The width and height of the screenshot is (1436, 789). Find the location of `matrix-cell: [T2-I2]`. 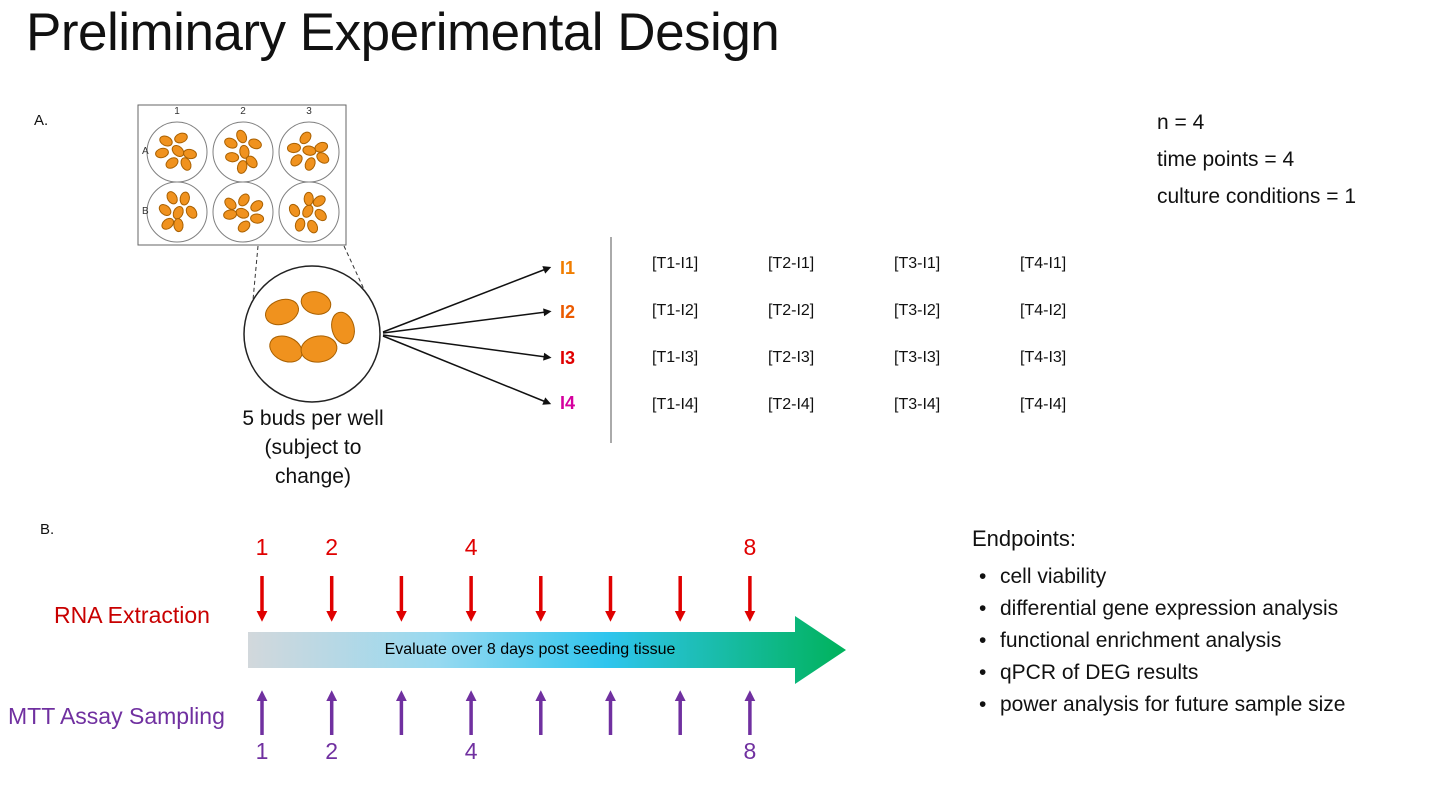

matrix-cell: [T2-I2] is located at coordinates (791, 310).